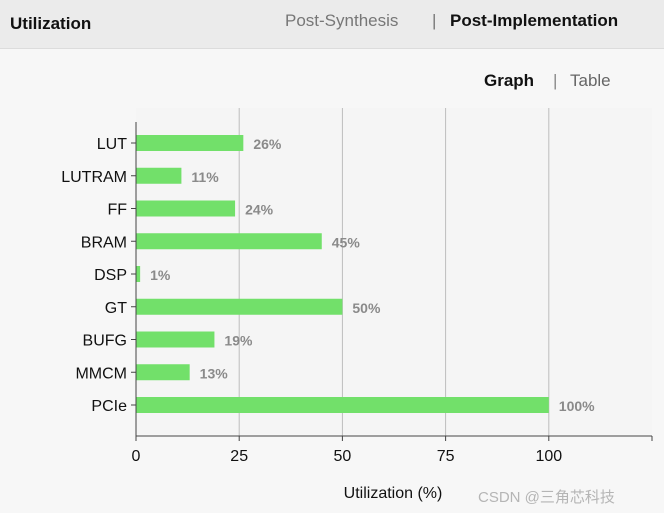  Describe the element at coordinates (105, 341) in the screenshot. I see `category-label: BUFG` at that location.